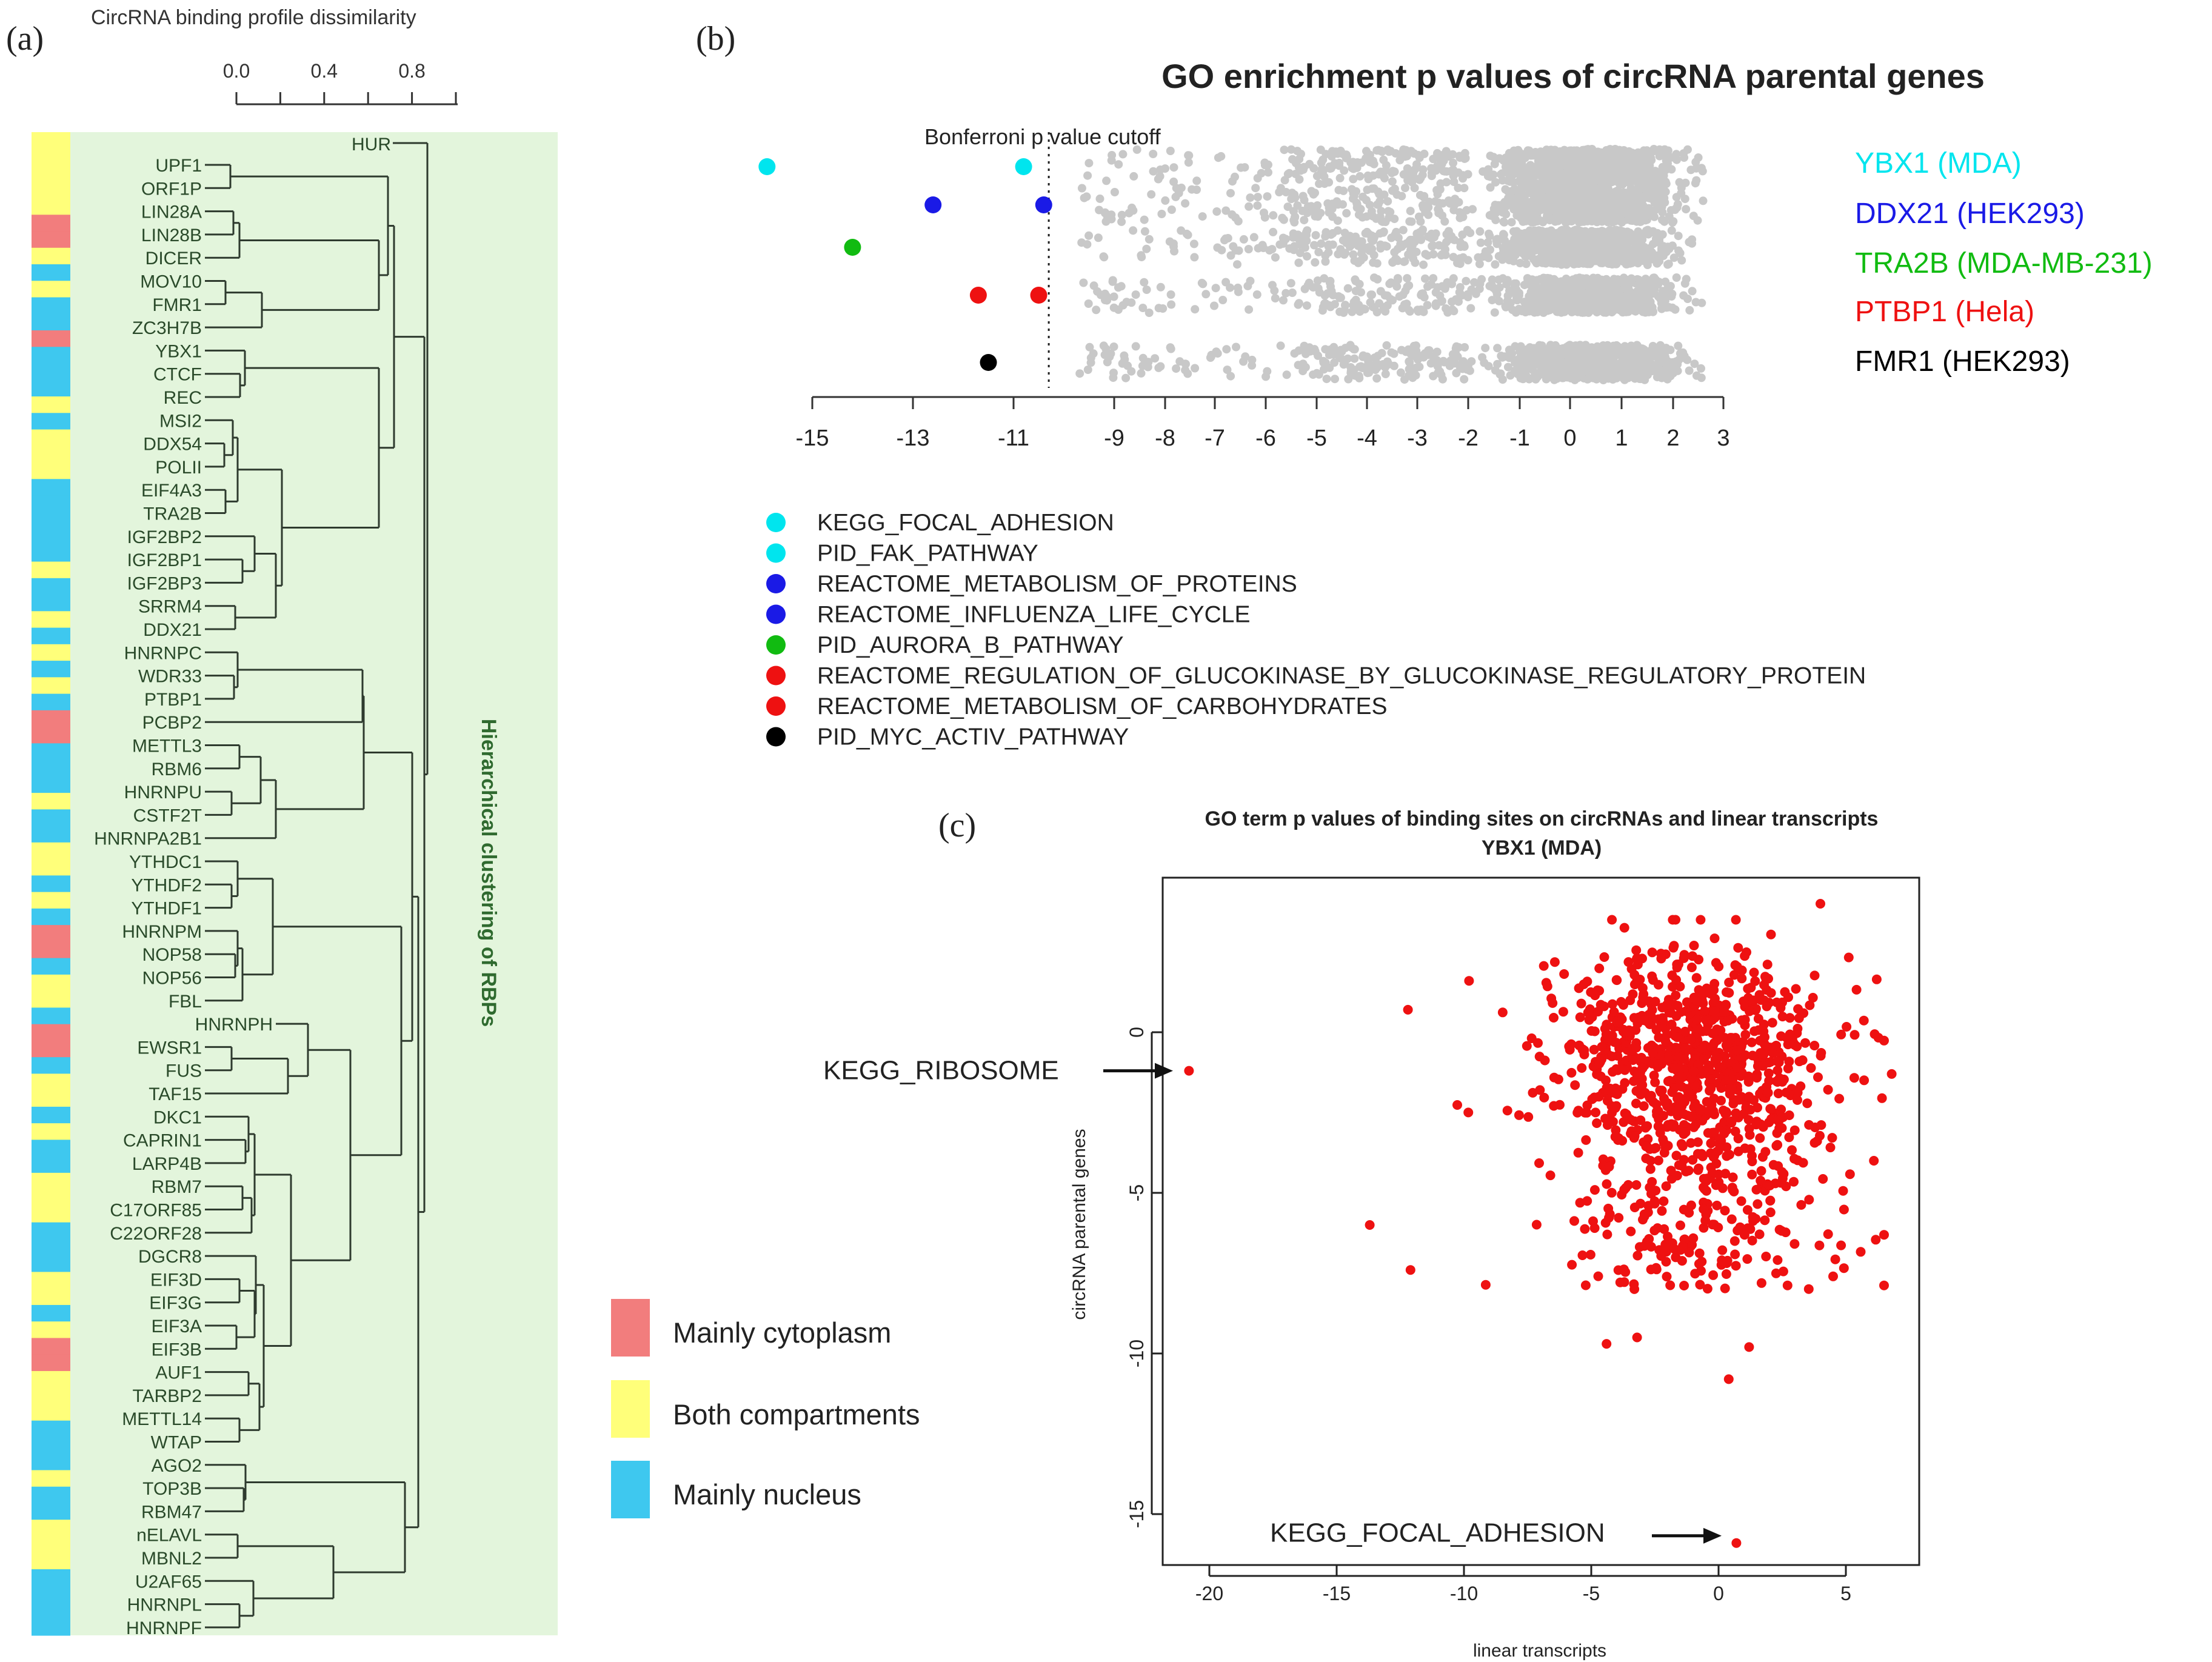 The width and height of the screenshot is (2212, 1662). Describe the element at coordinates (489, 873) in the screenshot. I see `dendrogram-side-title: Hierarchical clustering of RBPs` at that location.